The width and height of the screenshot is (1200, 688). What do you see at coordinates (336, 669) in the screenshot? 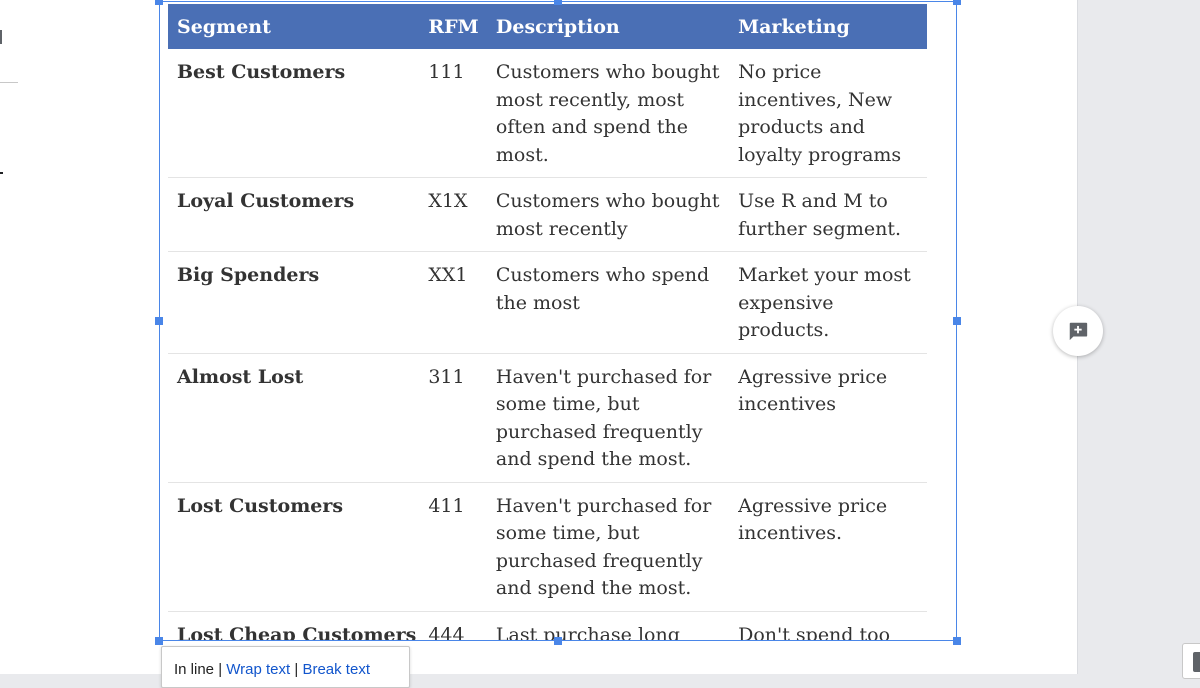
I see `break-text-link: Break text` at bounding box center [336, 669].